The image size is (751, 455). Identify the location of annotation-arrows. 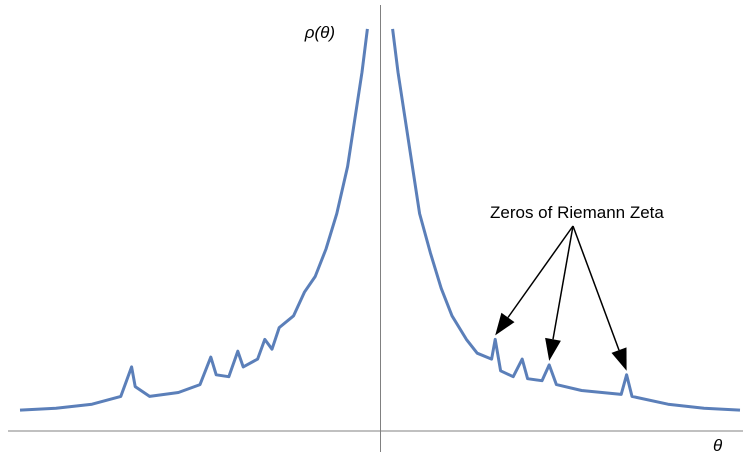
(561, 298).